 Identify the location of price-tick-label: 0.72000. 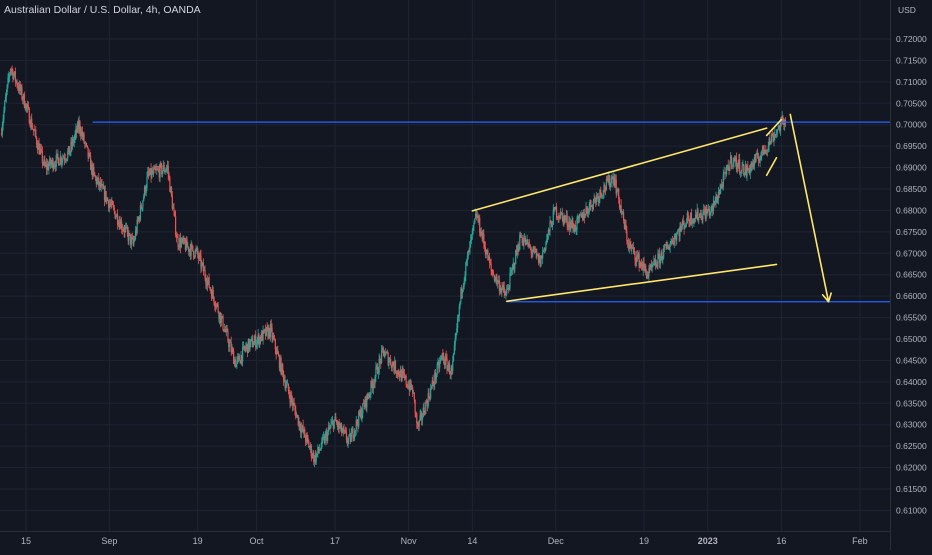
(911, 39).